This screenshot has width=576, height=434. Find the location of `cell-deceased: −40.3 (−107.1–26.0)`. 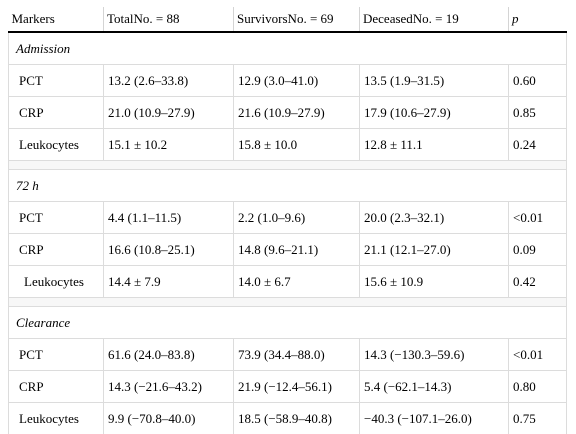

cell-deceased: −40.3 (−107.1–26.0) is located at coordinates (434, 418).